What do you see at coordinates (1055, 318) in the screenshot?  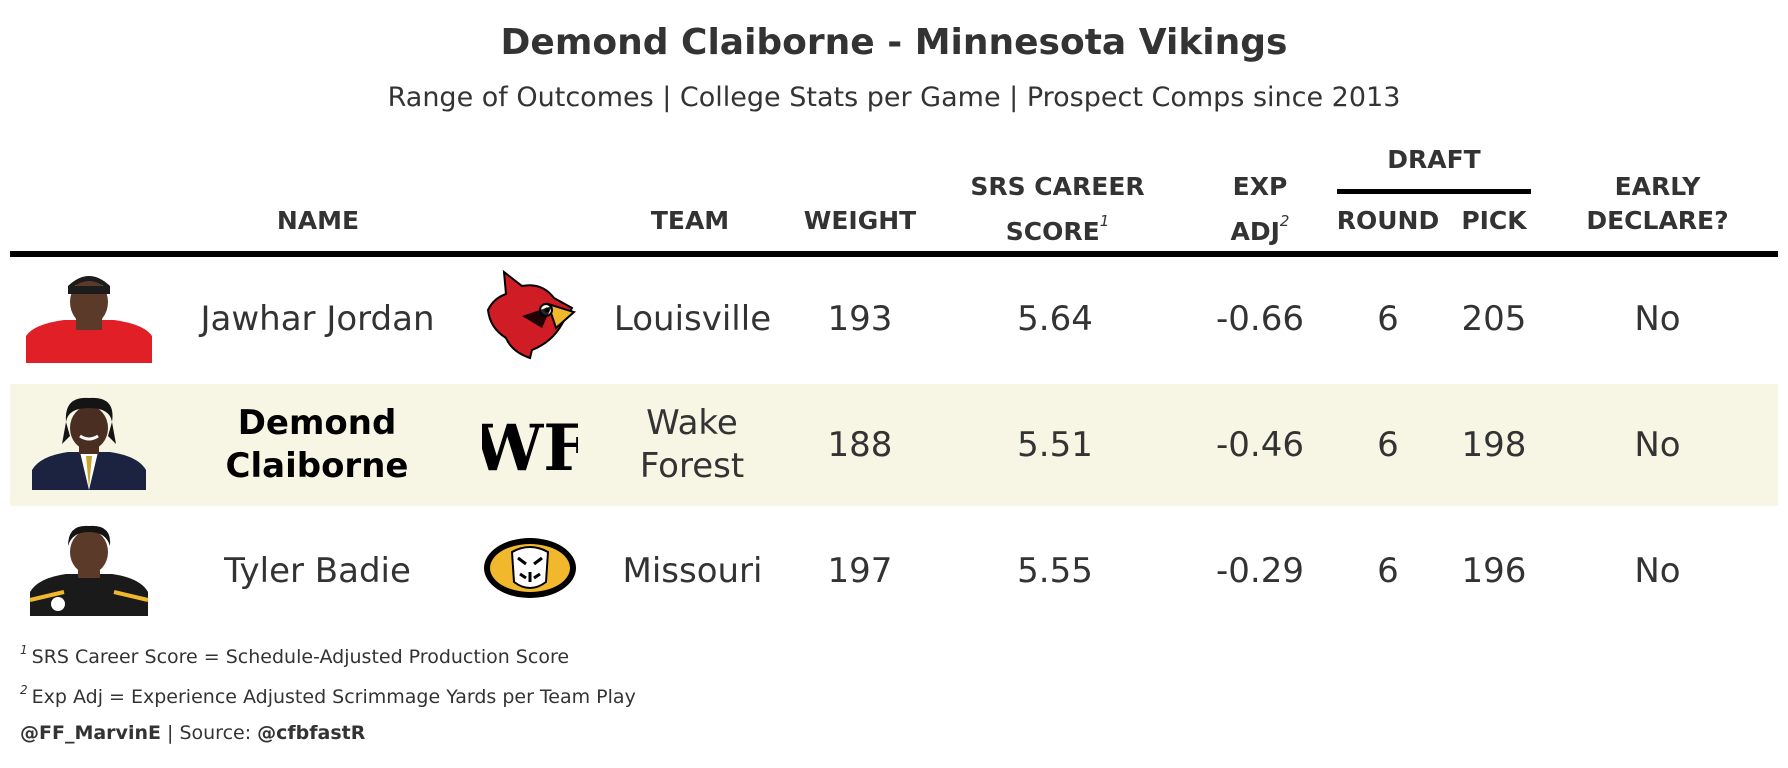 I see `cell-srs-score: 5.64` at bounding box center [1055, 318].